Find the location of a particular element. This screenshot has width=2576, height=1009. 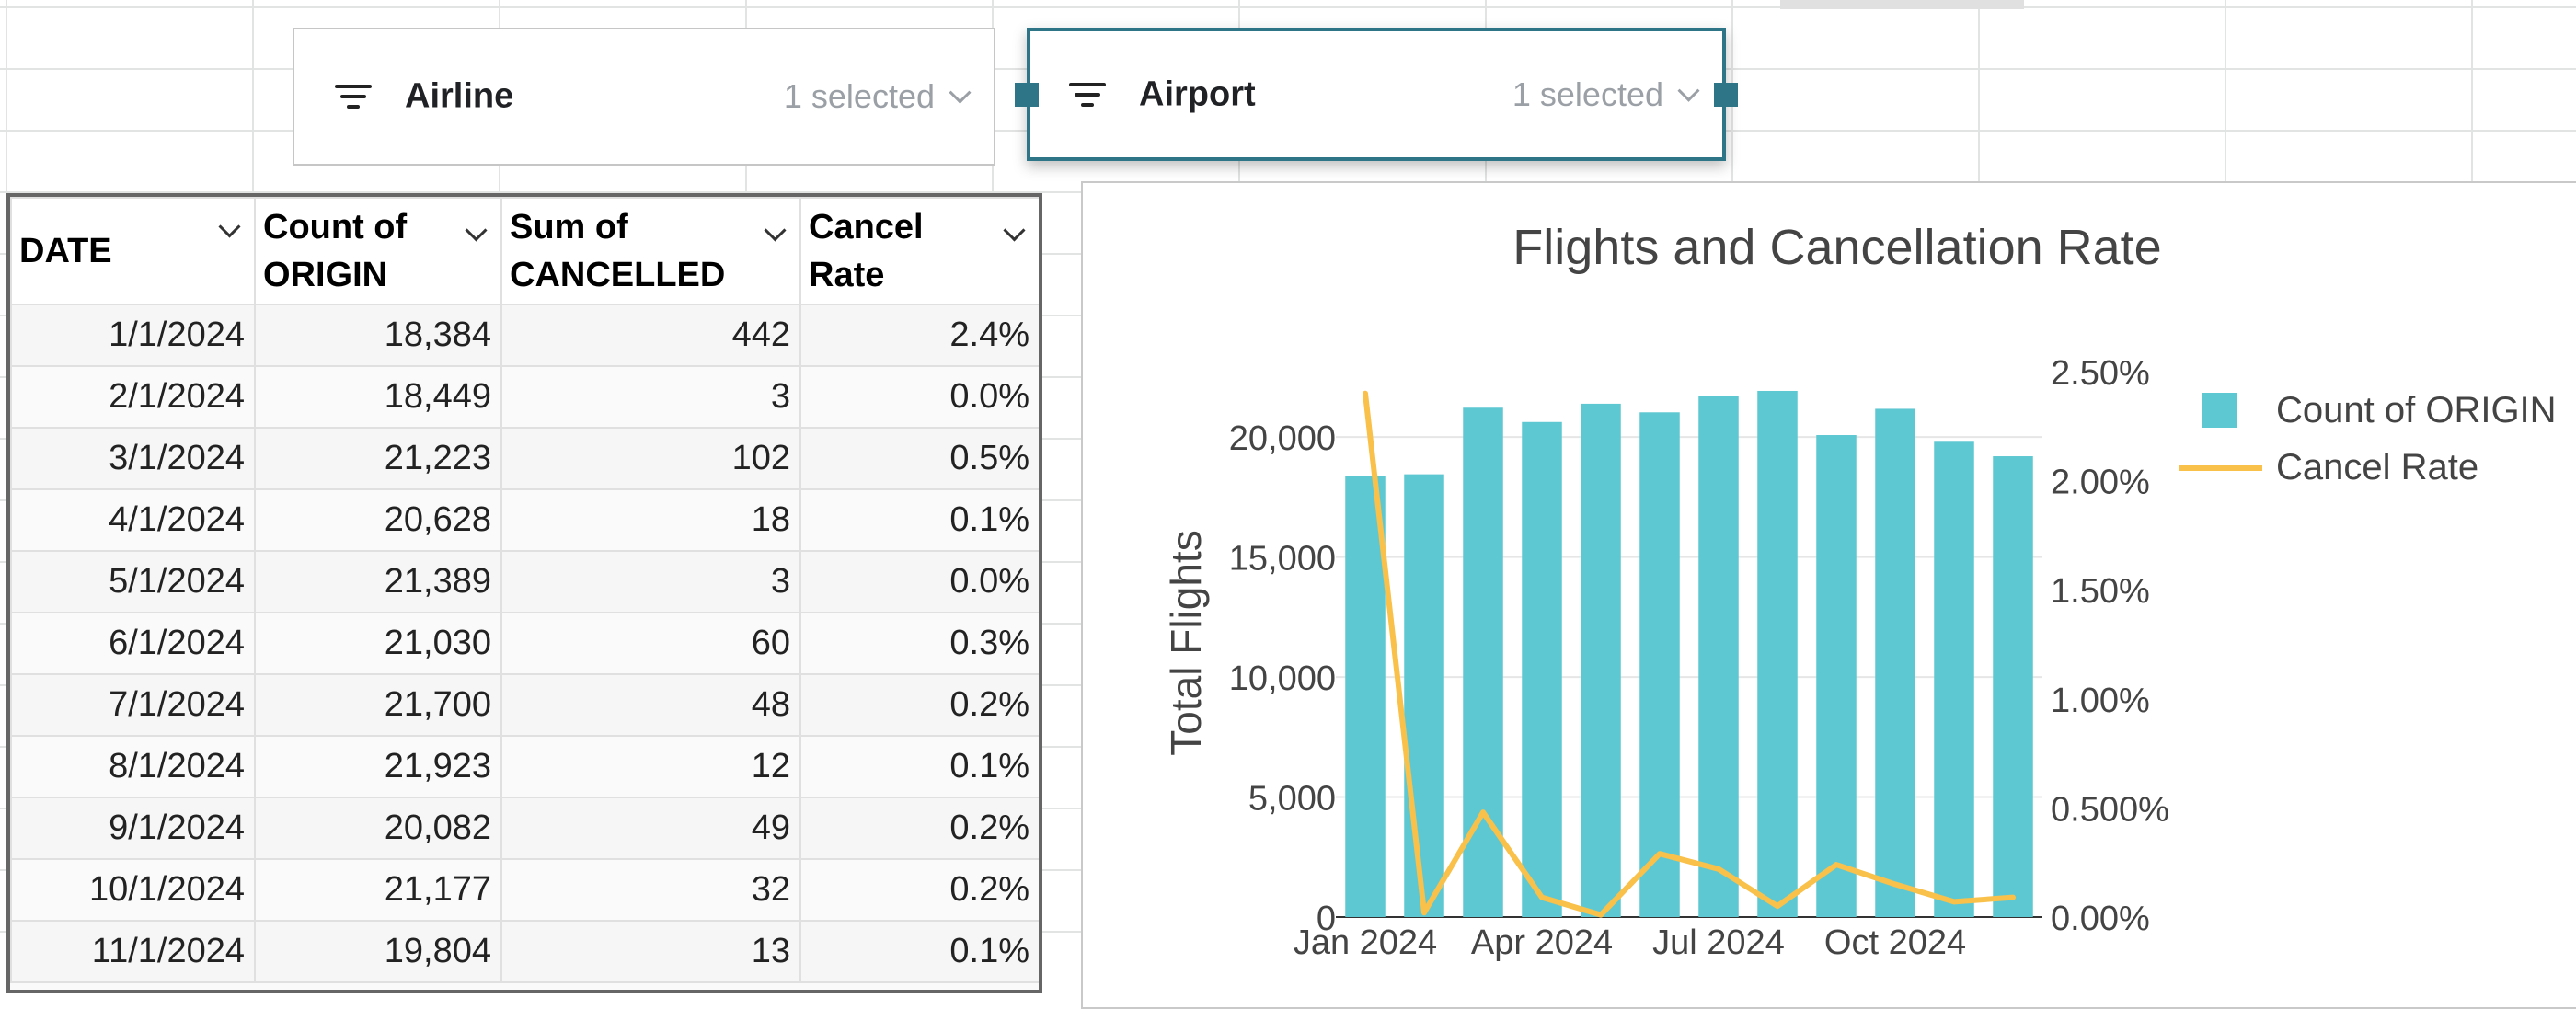

y-tick-label: 20,000 is located at coordinates (1282, 438).